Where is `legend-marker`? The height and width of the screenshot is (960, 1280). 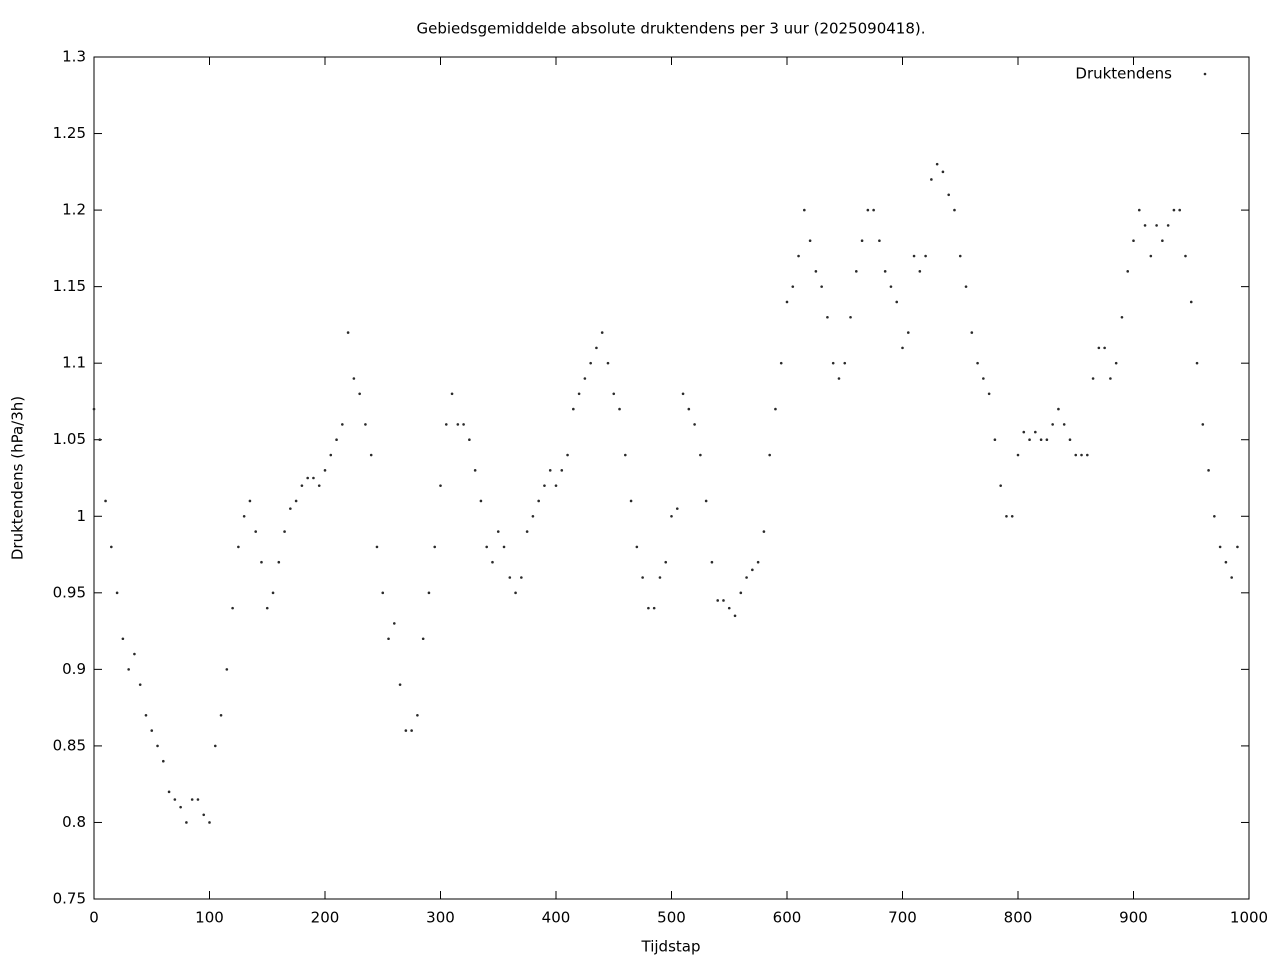 legend-marker is located at coordinates (1205, 74).